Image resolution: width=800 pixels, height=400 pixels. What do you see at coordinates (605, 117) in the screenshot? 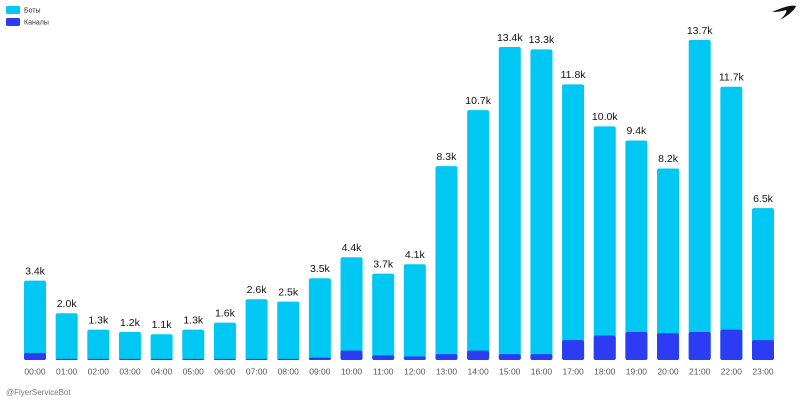
I see `value-label: 10.0k` at bounding box center [605, 117].